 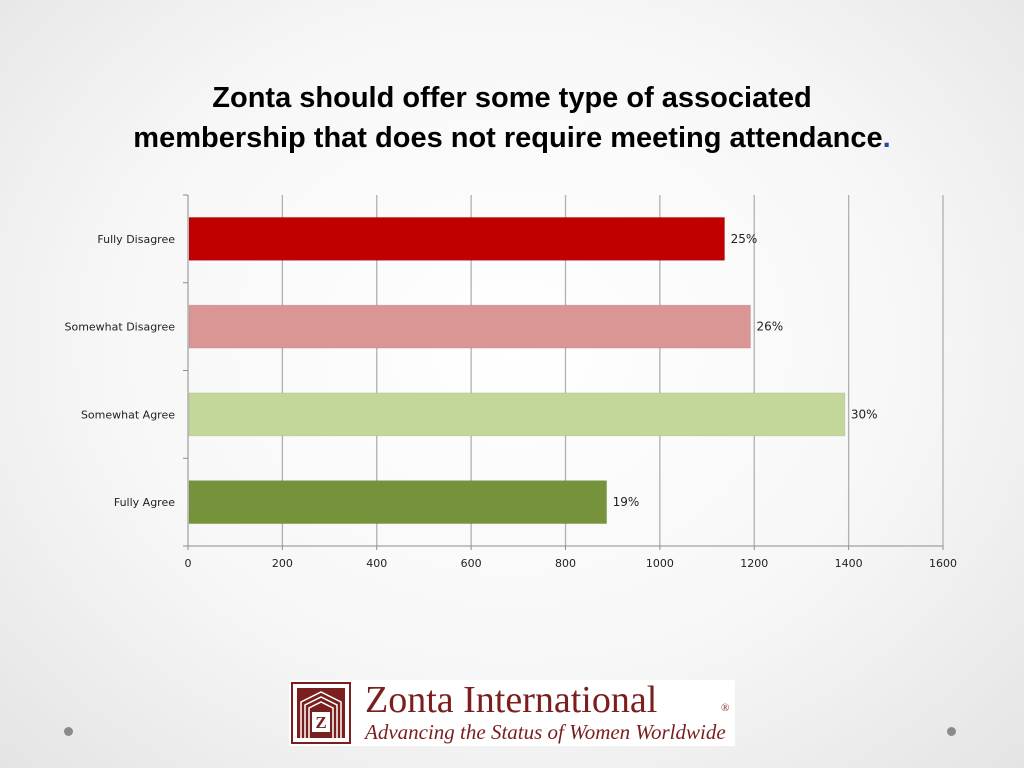 What do you see at coordinates (744, 239) in the screenshot?
I see `data-label: 25%` at bounding box center [744, 239].